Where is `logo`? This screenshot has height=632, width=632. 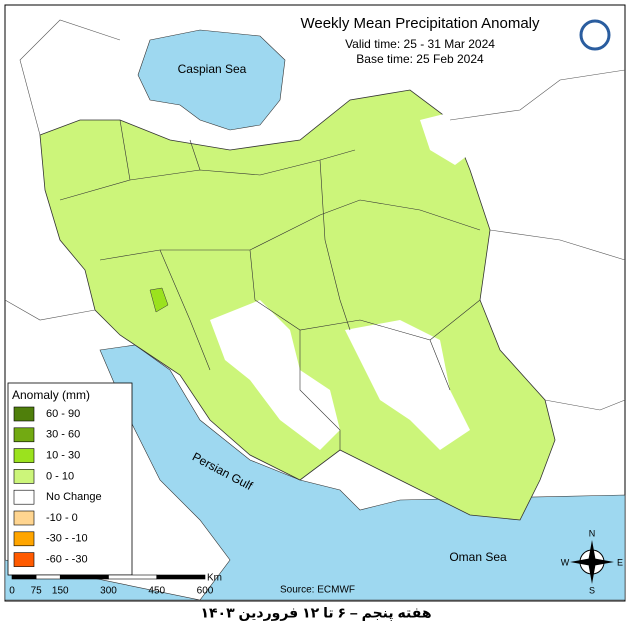 logo is located at coordinates (595, 35).